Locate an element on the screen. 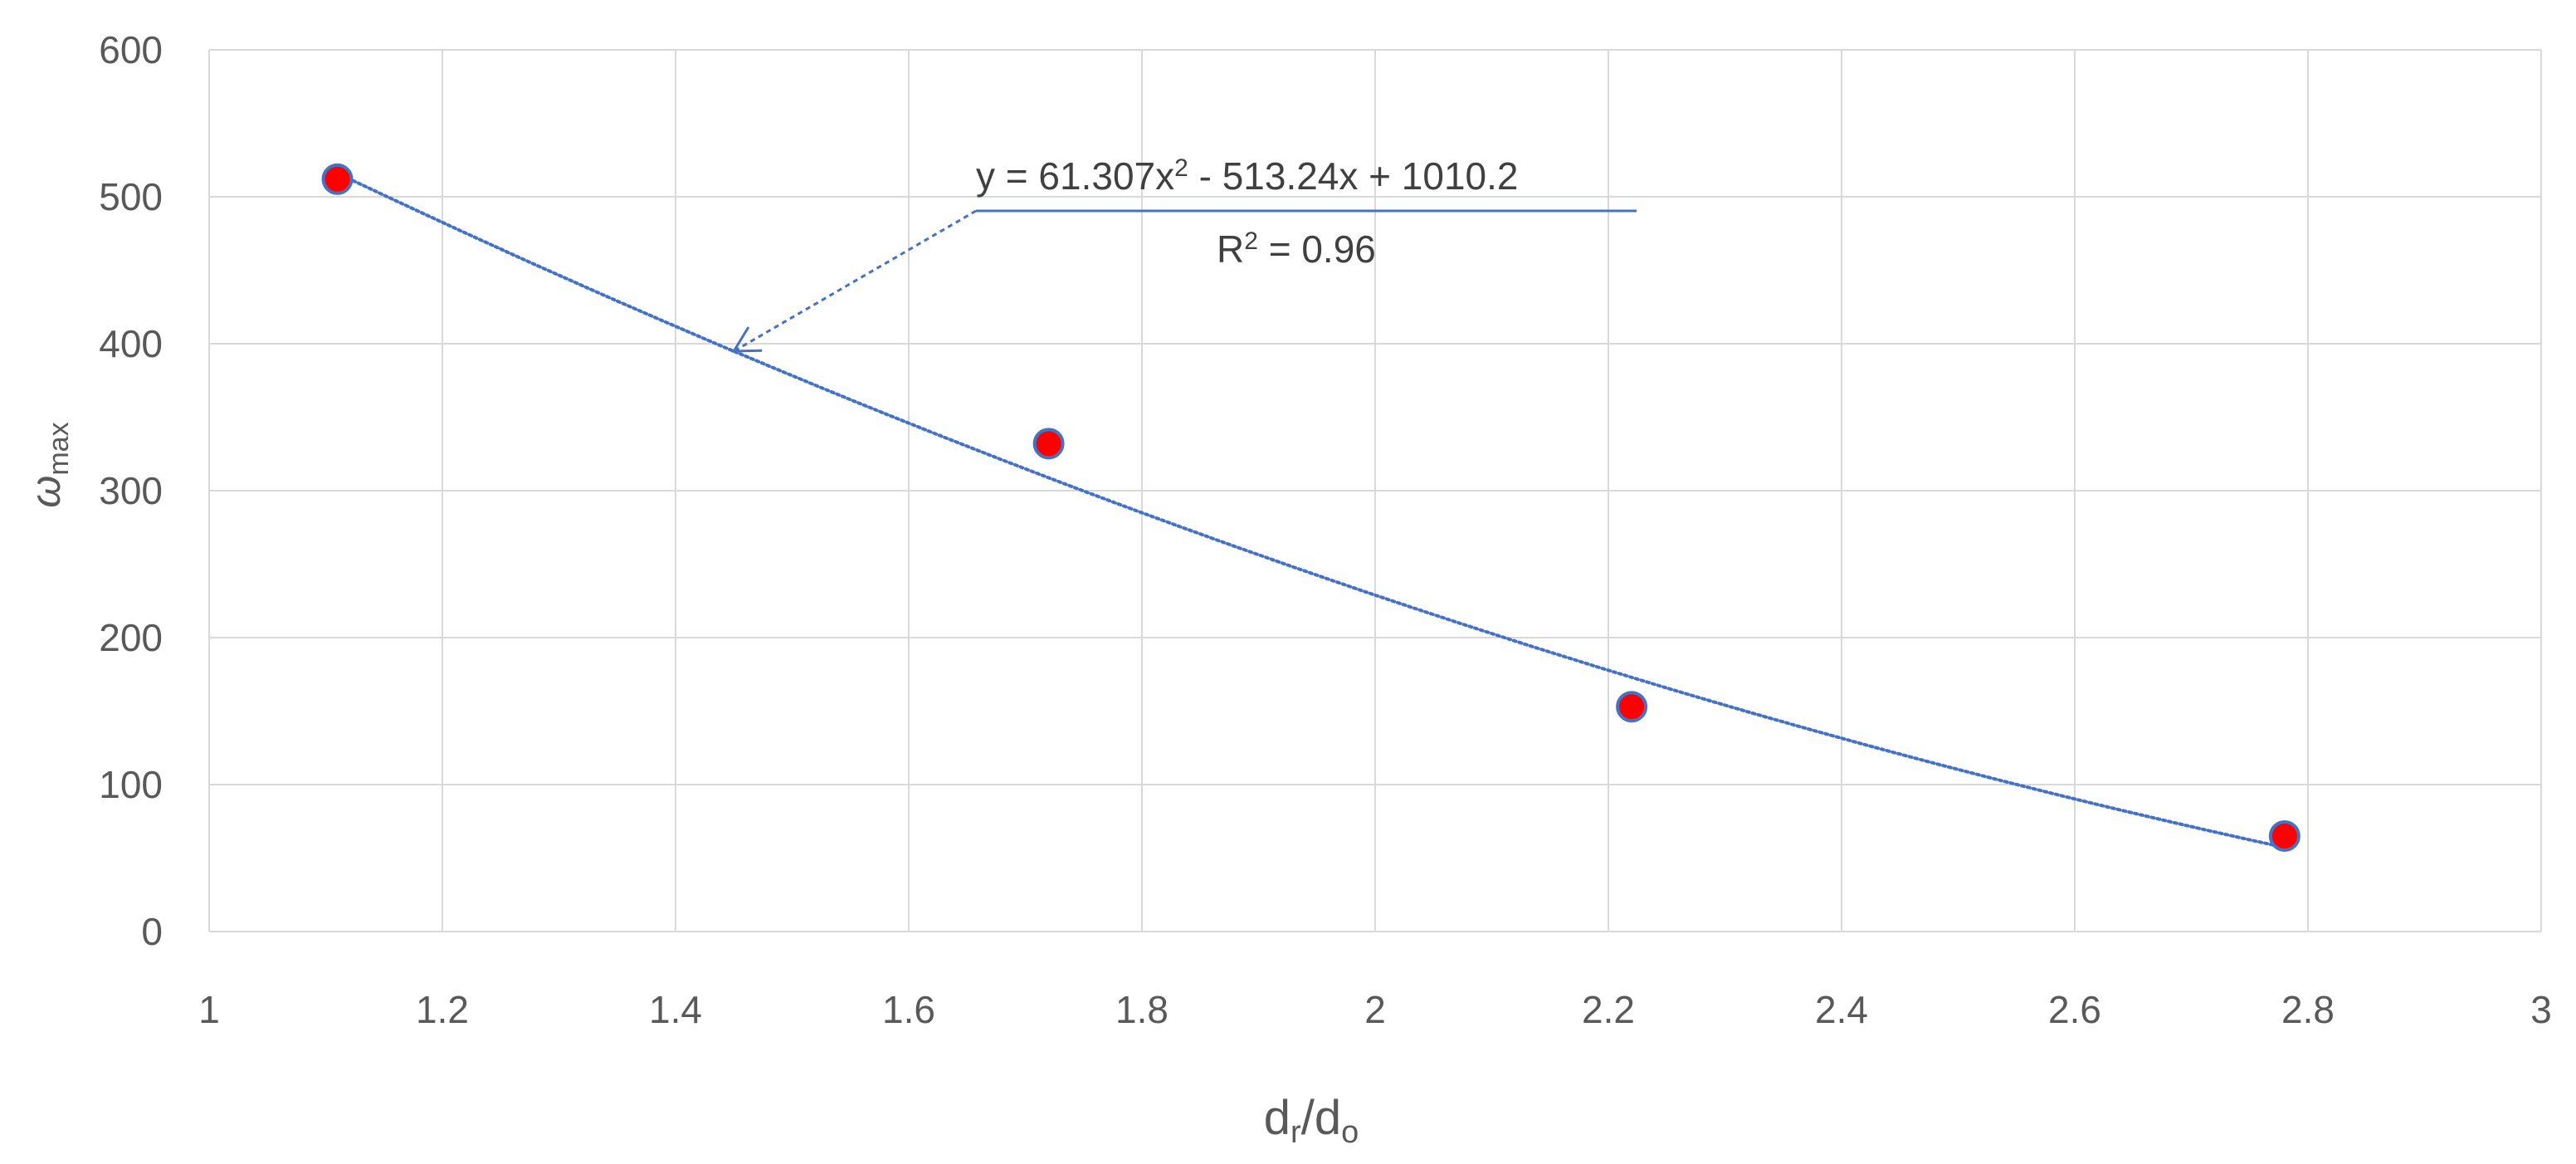 The image size is (2576, 1164). y-tick-label: 600 is located at coordinates (131, 49).